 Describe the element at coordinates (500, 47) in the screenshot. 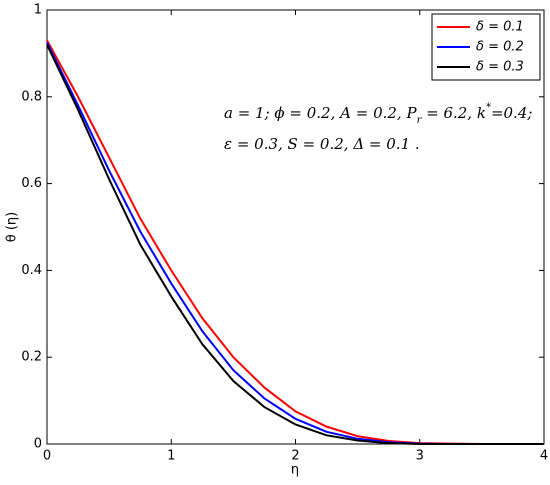

I see `legend-label: δ = 0.2` at that location.